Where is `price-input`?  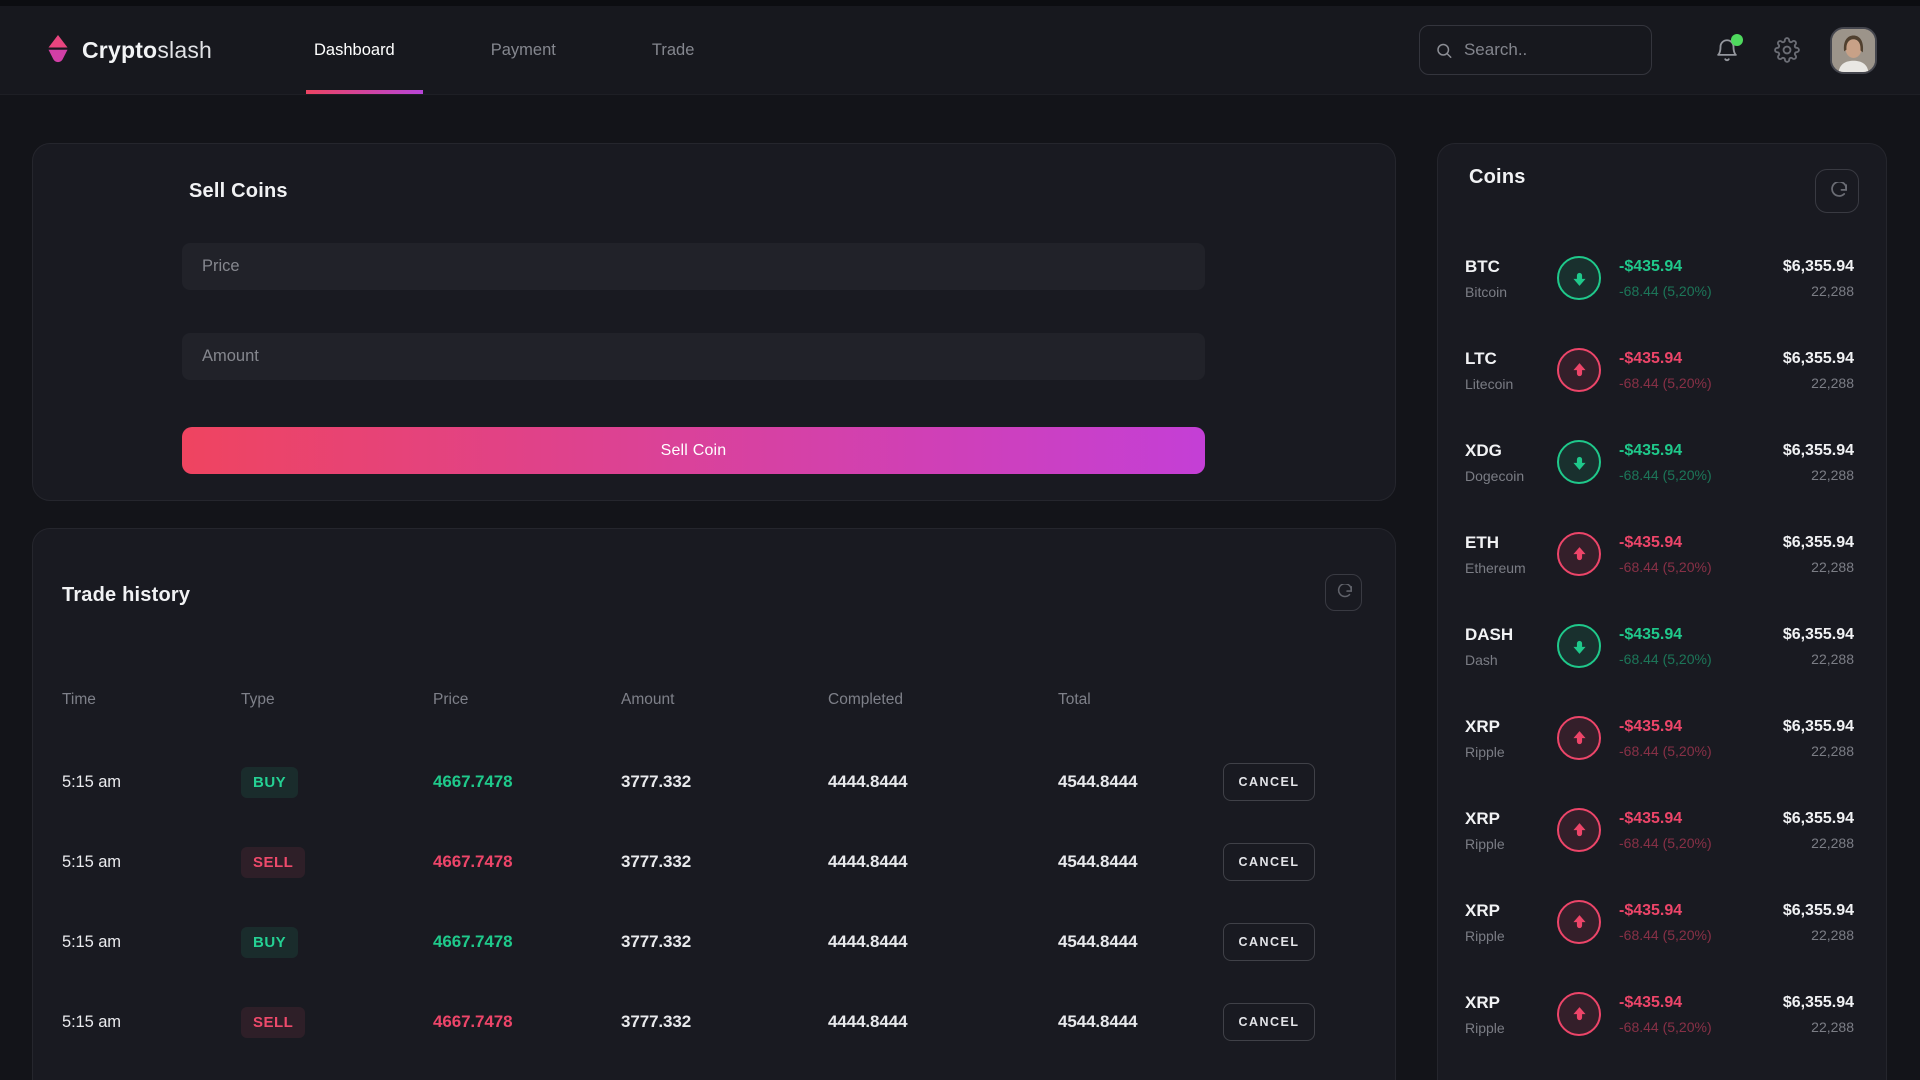 price-input is located at coordinates (693, 266).